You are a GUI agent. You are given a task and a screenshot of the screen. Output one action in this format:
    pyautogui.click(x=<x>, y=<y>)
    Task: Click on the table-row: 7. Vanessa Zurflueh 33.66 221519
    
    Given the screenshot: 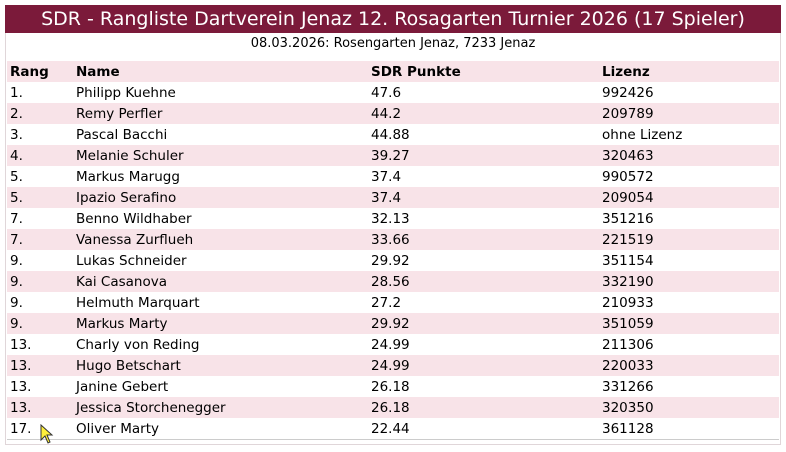 What is the action you would take?
    pyautogui.click(x=393, y=239)
    